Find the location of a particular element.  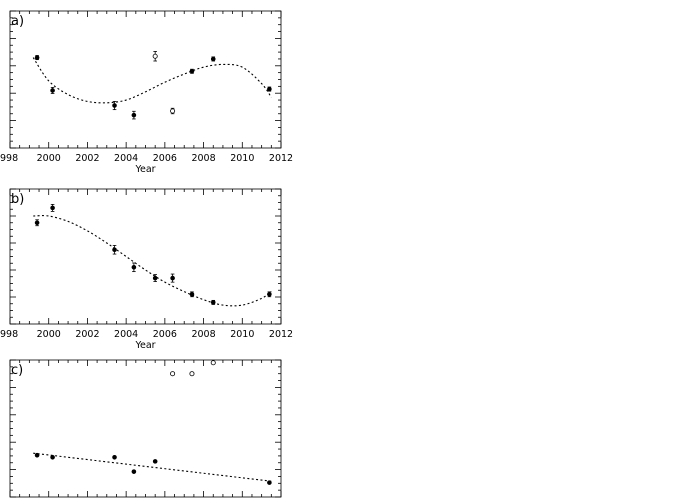

panel-a: 998 2000 2002 2004 2006 2008 2010 2012 Year a) is located at coordinates (146, 92).